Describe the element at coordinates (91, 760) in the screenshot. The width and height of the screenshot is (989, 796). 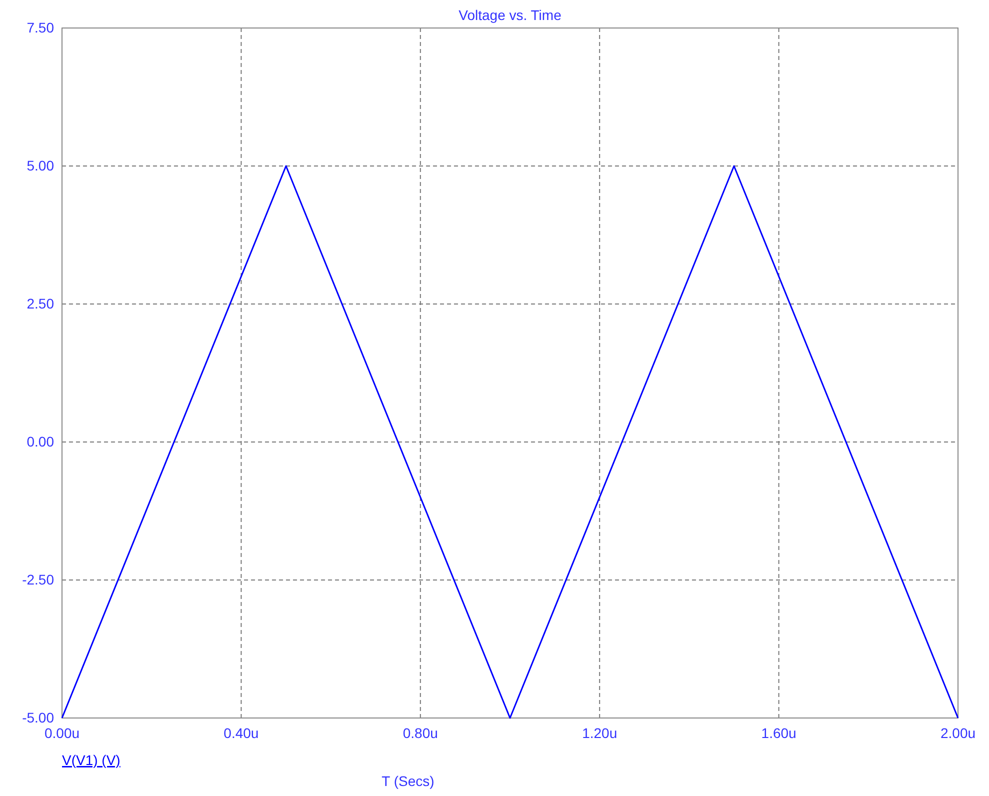
I see `text: V(V1) (V)` at that location.